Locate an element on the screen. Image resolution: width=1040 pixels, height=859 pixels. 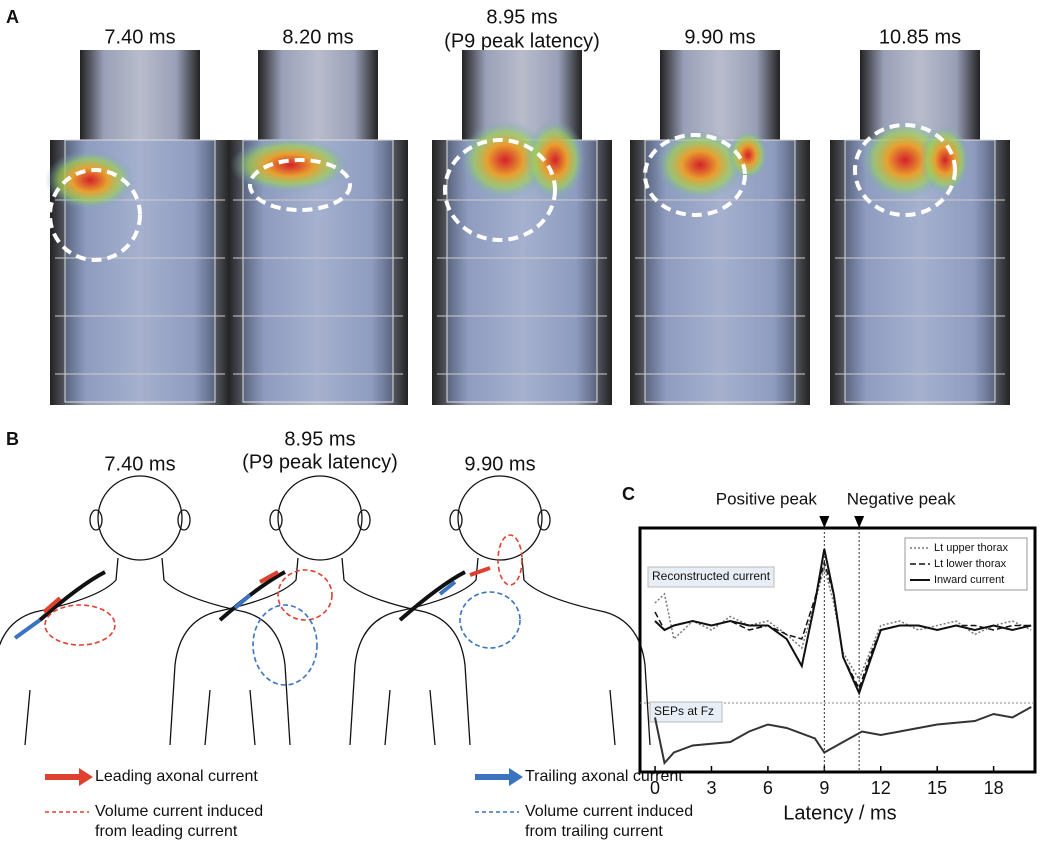
legend-text: Inward current is located at coordinates (969, 580).